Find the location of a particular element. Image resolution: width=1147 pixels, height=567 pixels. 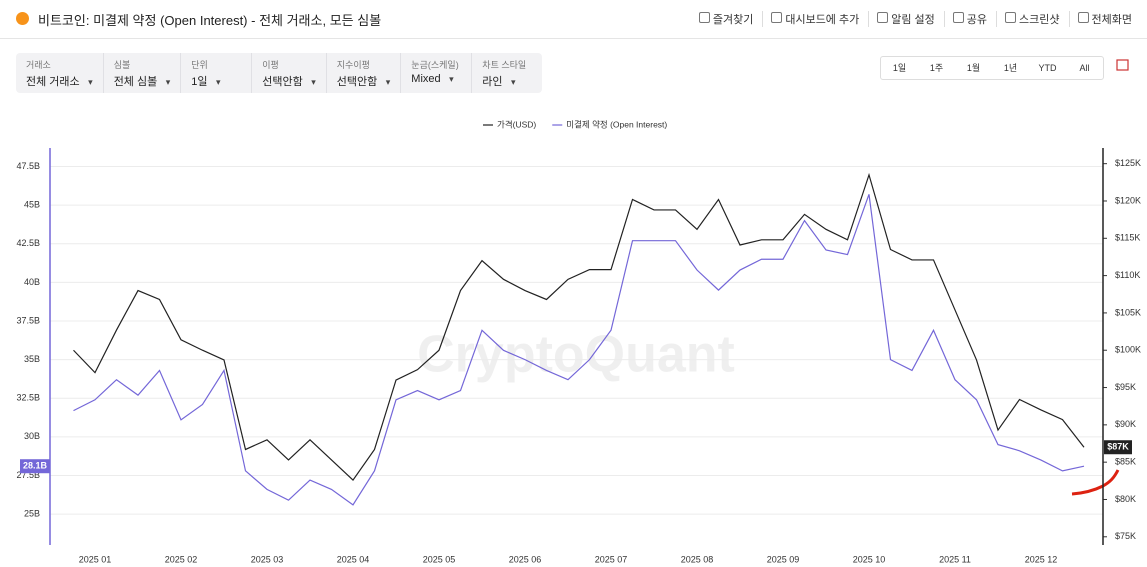

legend-label: 미결제 약정 (Open Interest) is located at coordinates (616, 124).